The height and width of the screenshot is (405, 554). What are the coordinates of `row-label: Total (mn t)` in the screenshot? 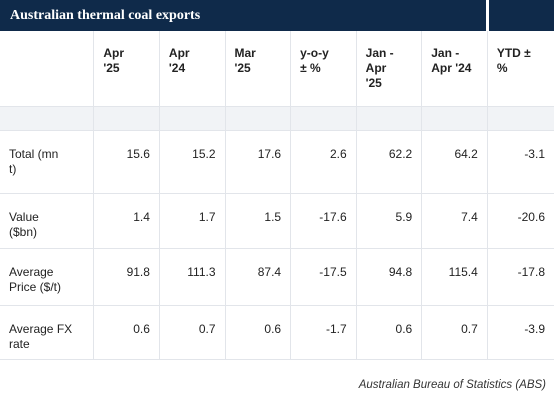 It's located at (47, 162).